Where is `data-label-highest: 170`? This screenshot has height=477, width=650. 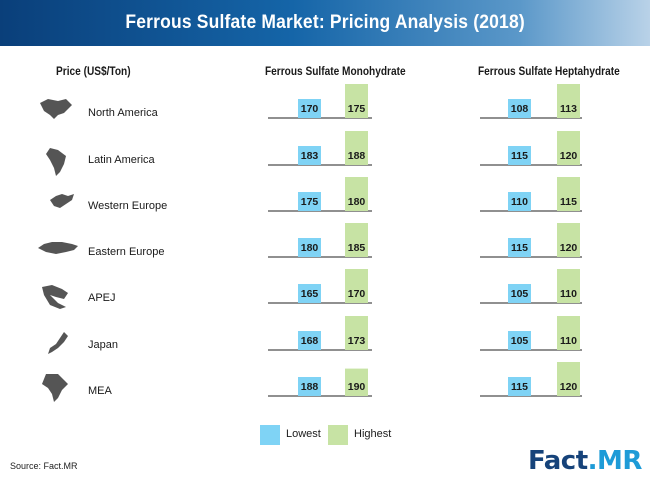 data-label-highest: 170 is located at coordinates (357, 294).